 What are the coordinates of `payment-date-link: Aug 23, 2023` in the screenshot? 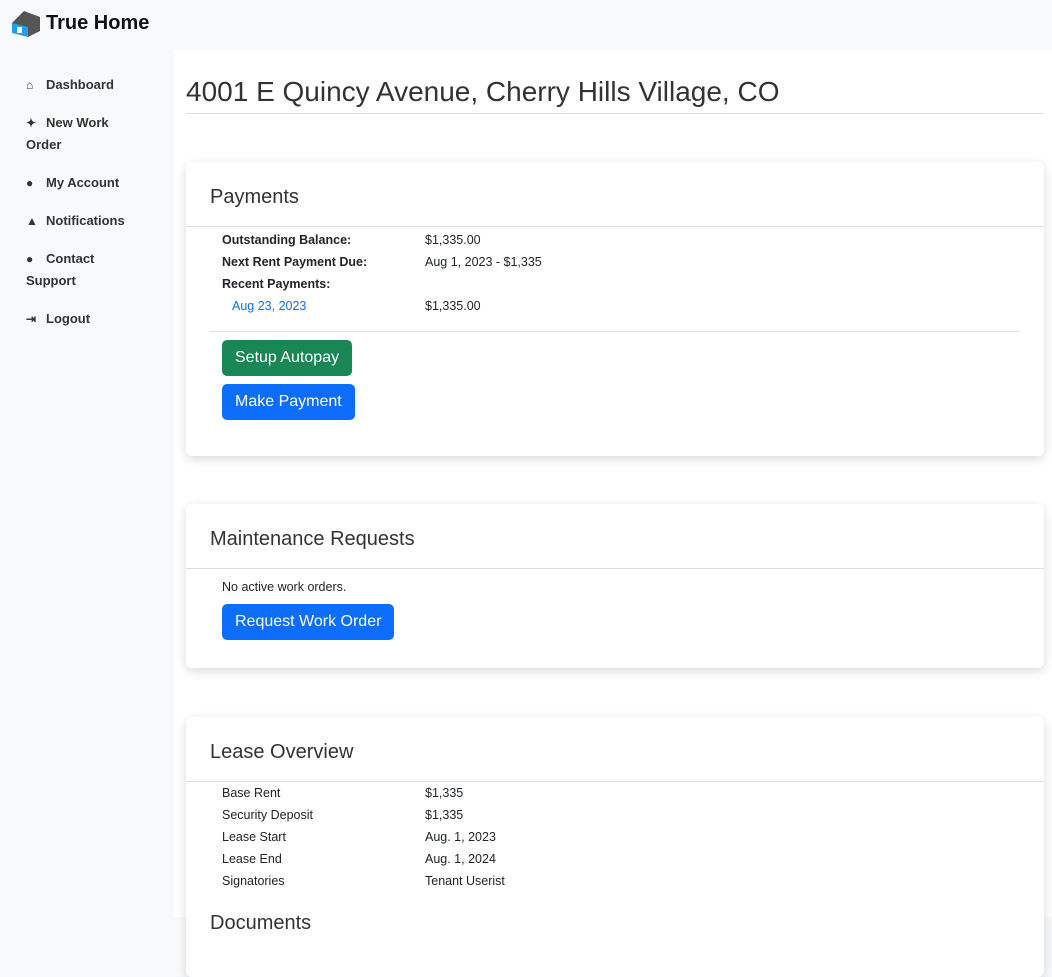 It's located at (269, 306).